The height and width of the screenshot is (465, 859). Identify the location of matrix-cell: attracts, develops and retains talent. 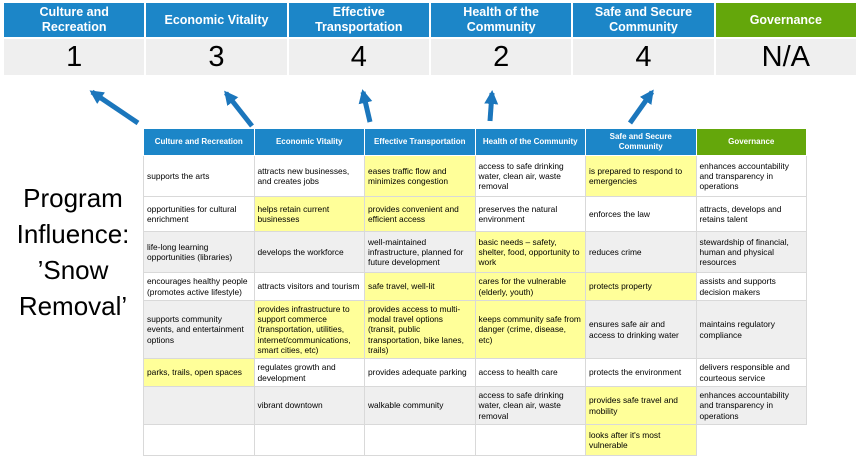
(751, 214).